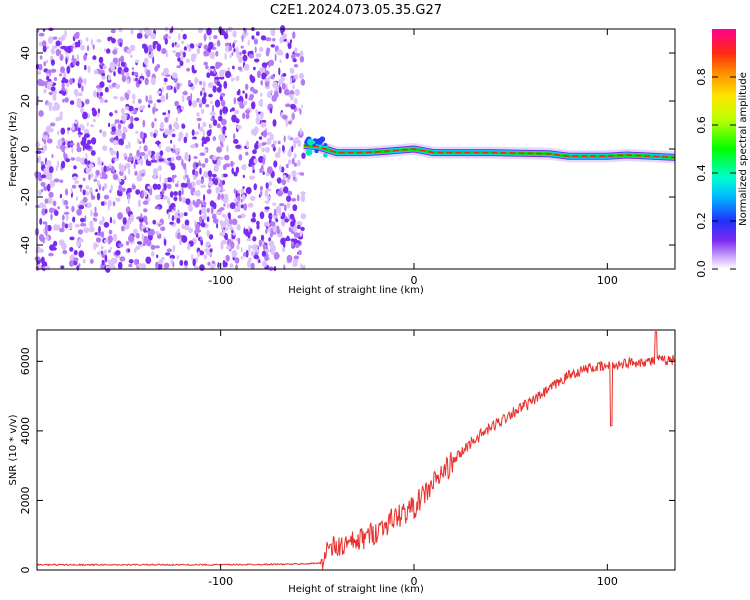  Describe the element at coordinates (25, 431) in the screenshot. I see `y-tick-label: 4000` at that location.